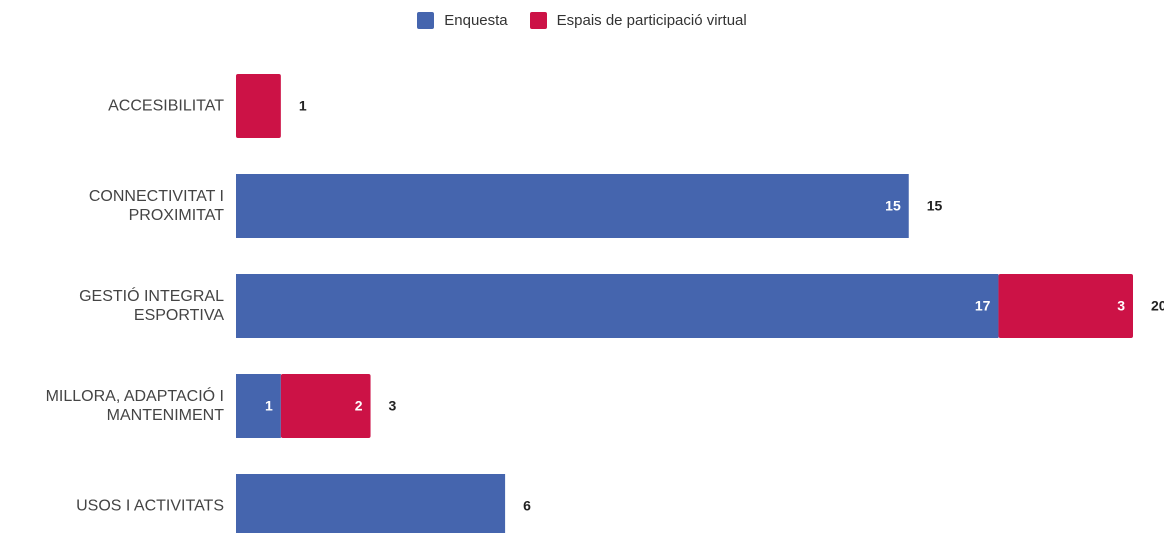  I want to click on legend-item: Enquesta, so click(462, 20).